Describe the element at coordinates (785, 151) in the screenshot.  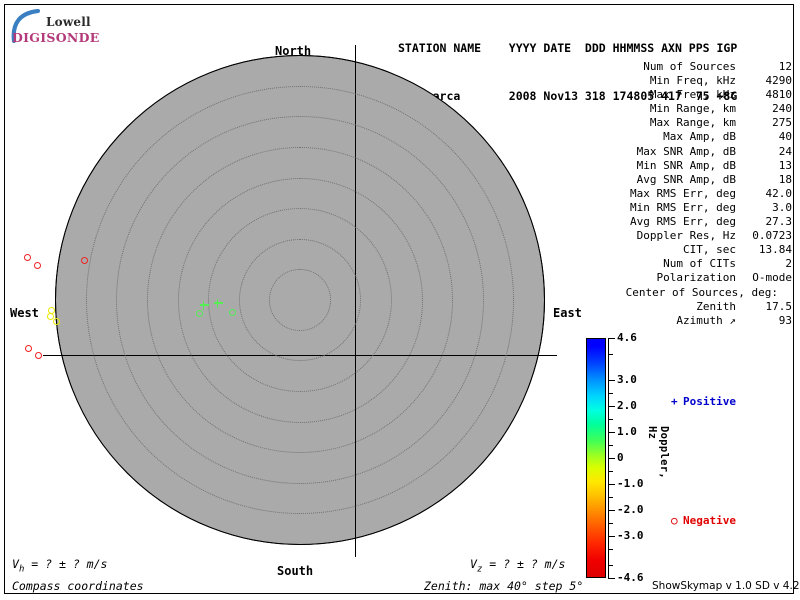
I see `param-value: 24` at that location.